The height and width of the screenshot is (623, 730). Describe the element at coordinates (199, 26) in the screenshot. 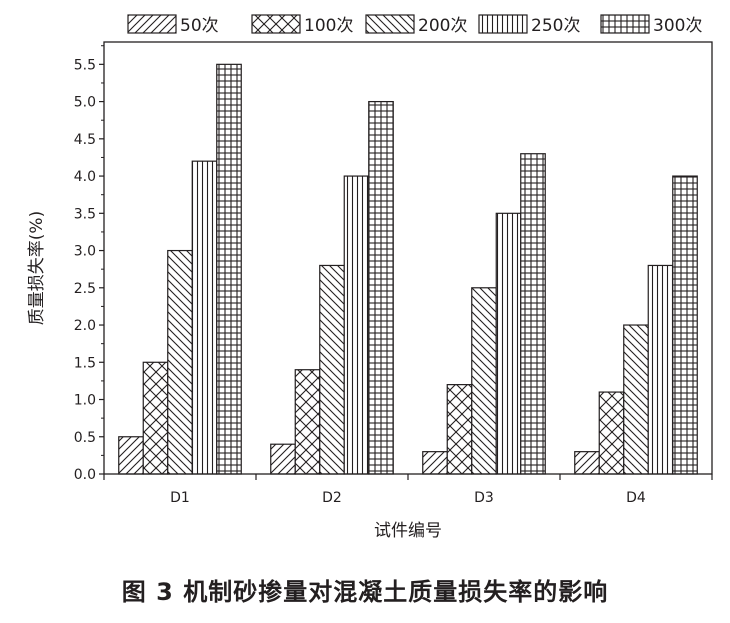

I see `legend-label-1: 50次` at that location.